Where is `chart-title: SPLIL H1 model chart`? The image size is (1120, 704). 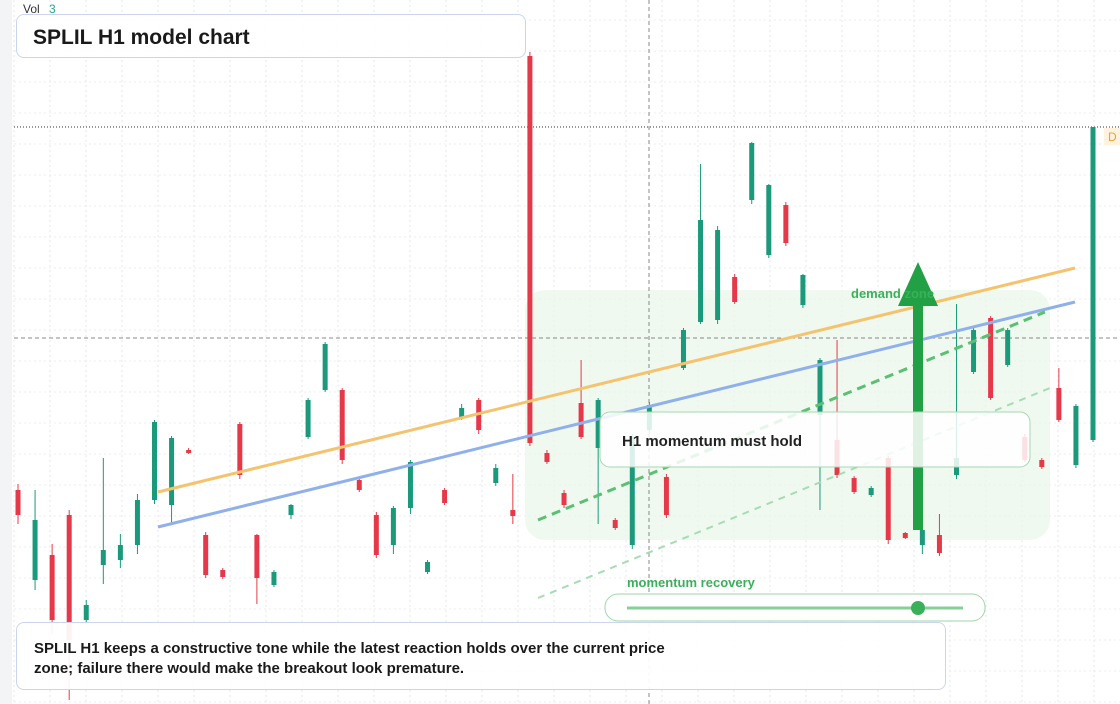 chart-title: SPLIL H1 model chart is located at coordinates (141, 37).